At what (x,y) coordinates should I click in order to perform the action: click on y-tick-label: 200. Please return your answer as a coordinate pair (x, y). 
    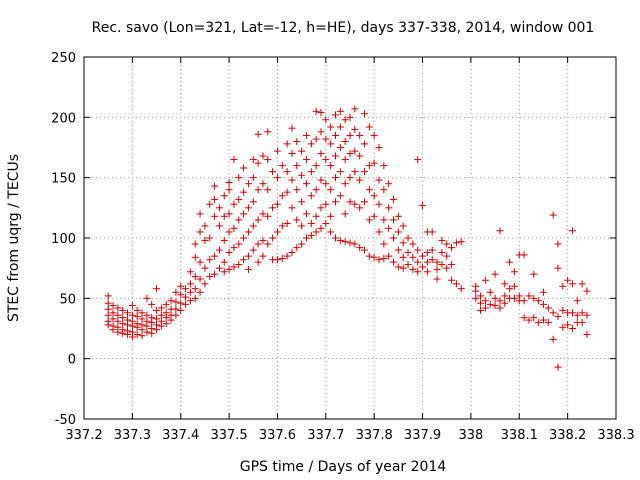
    Looking at the image, I should click on (63, 118).